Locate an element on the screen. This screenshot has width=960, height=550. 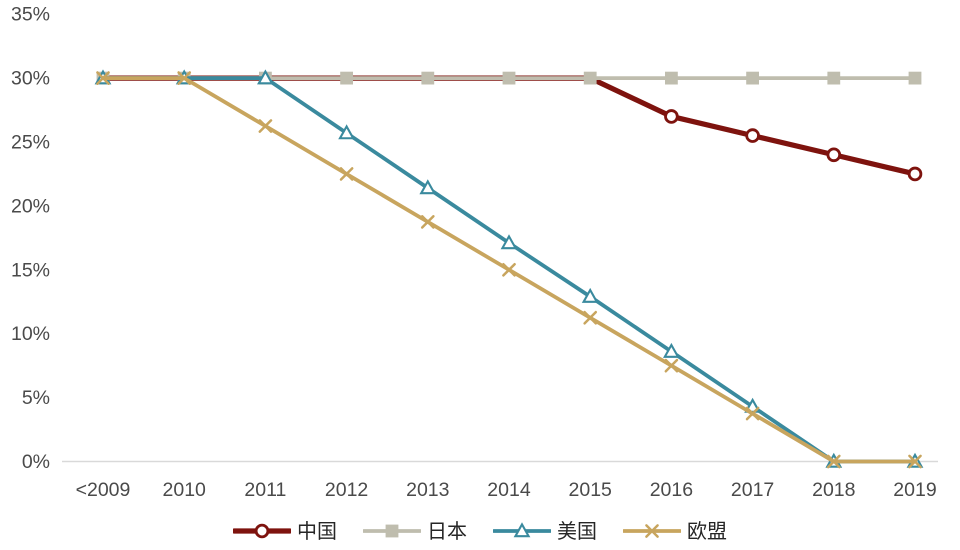
legend-item-中国: 中国 is located at coordinates (285, 531).